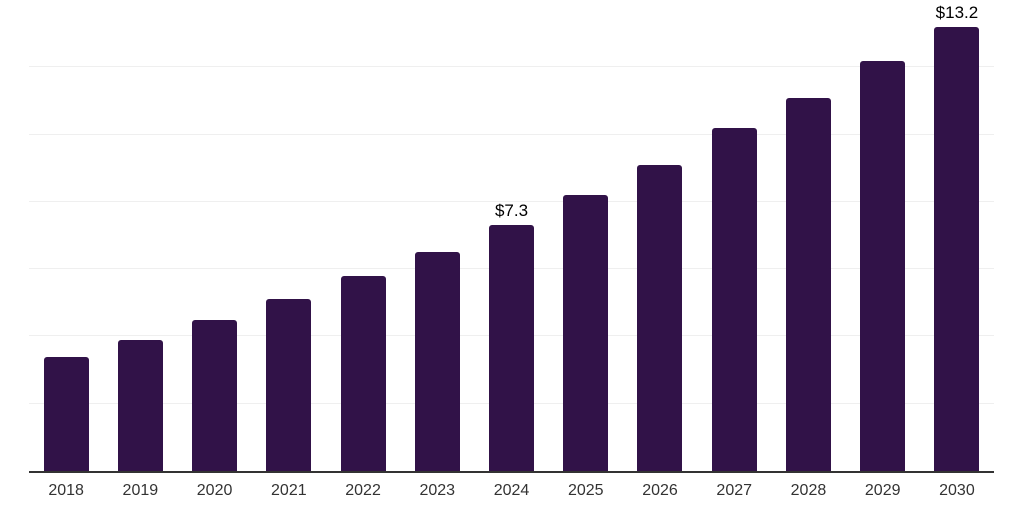 The image size is (1024, 512). I want to click on bar-2023, so click(437, 361).